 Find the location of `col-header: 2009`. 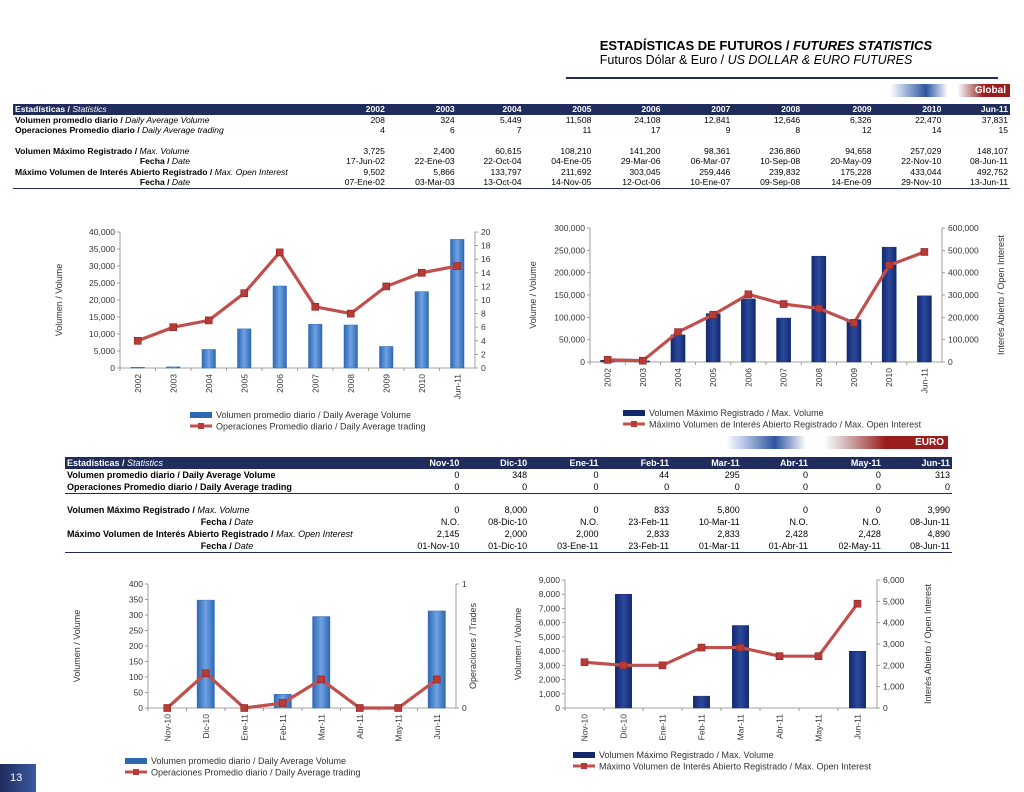

col-header: 2009 is located at coordinates (838, 109).